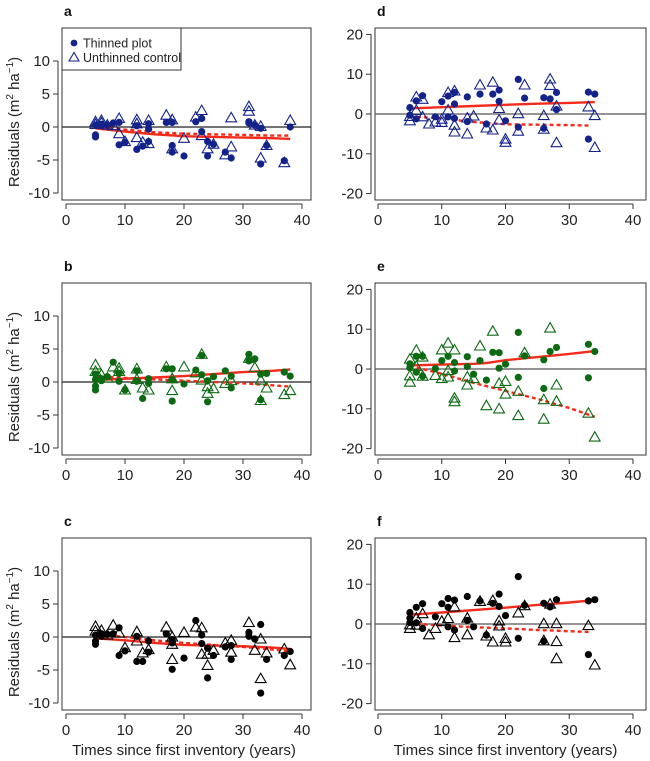  Describe the element at coordinates (68, 521) in the screenshot. I see `panel-letter: c` at that location.